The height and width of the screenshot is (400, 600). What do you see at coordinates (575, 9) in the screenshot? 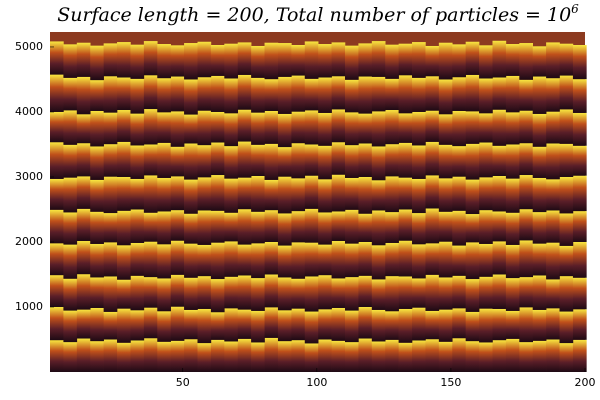
I see `title-exponent: 6` at bounding box center [575, 9].